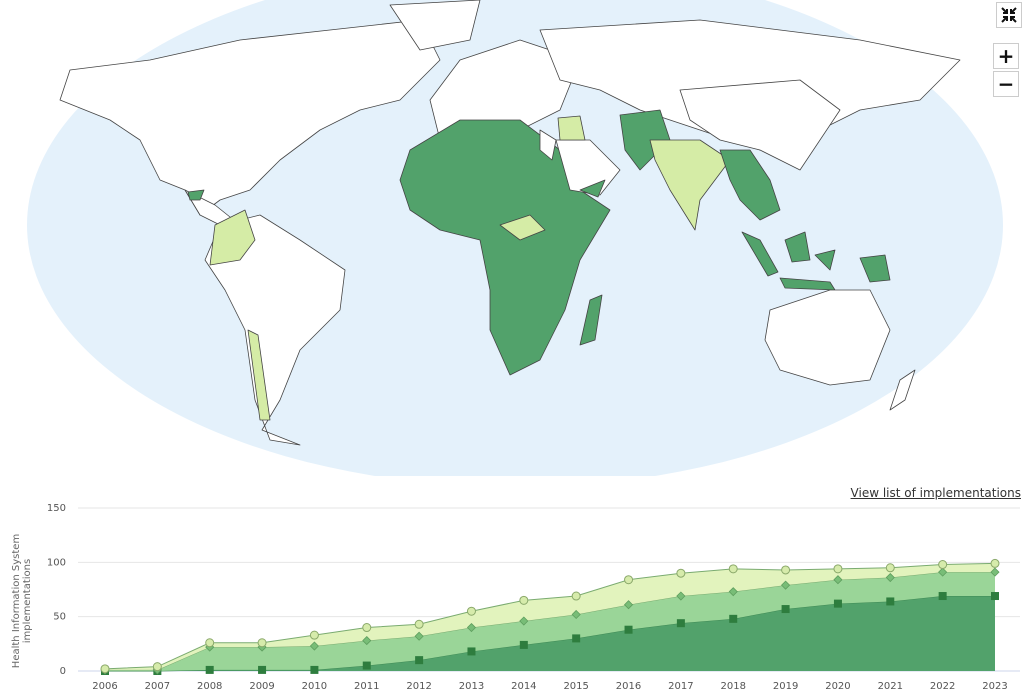 Image resolution: width=1024 pixels, height=694 pixels. I want to click on x-tick-label: 2008, so click(209, 686).